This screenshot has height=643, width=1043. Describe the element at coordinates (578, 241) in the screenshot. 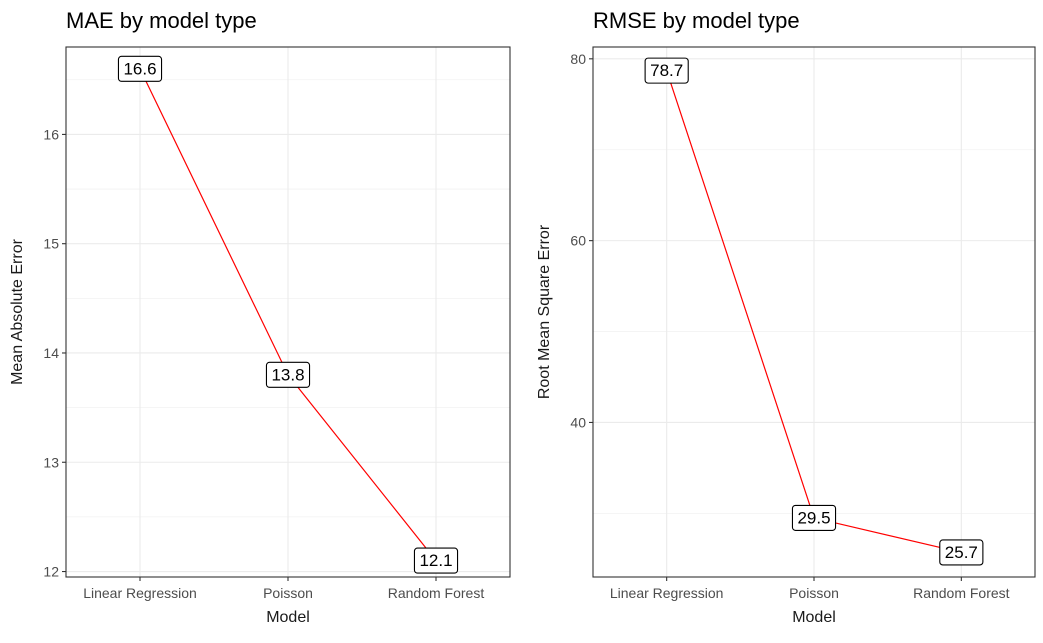

I see `y-tick-label: 60` at that location.